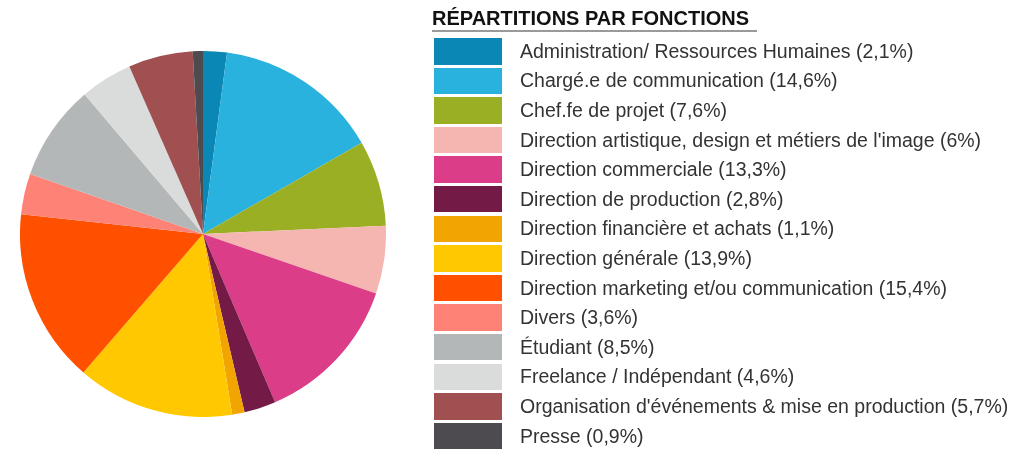  Describe the element at coordinates (652, 199) in the screenshot. I see `legend-label: Direction de production (2,8%)` at that location.